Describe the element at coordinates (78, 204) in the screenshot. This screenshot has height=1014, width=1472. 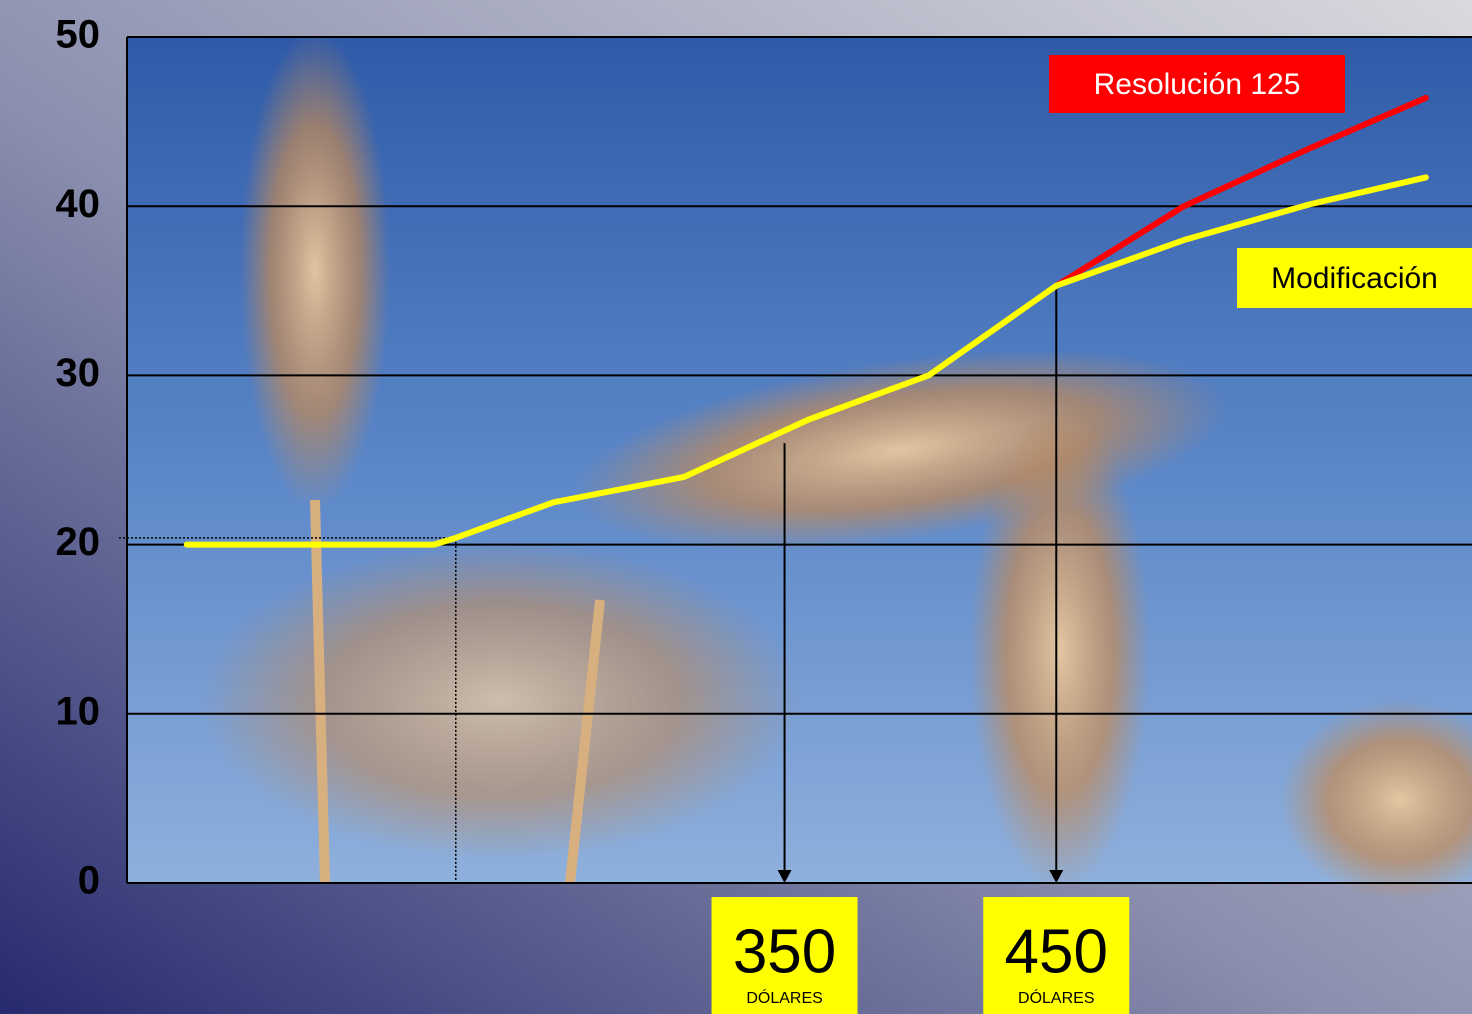
I see `y-tick-label: 40` at that location.